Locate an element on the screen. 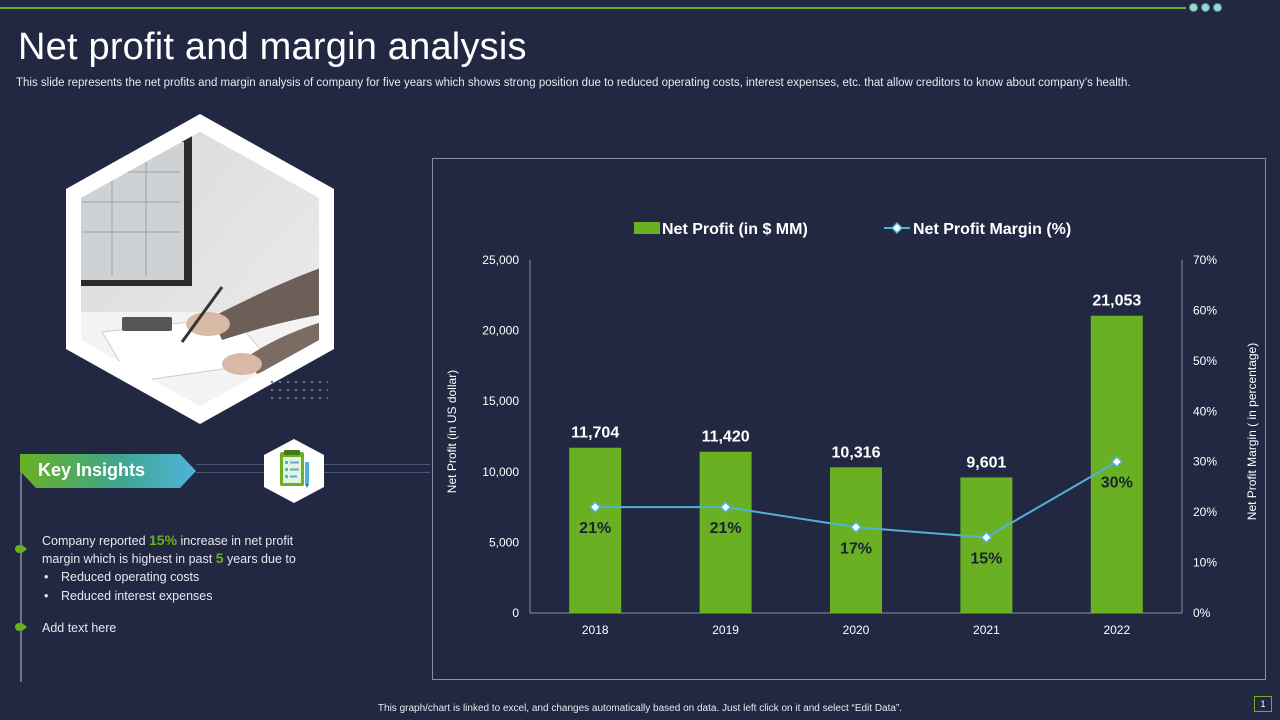 This screenshot has height=720, width=1280. sub-bullet: • Reduced operating costs is located at coordinates (122, 577).